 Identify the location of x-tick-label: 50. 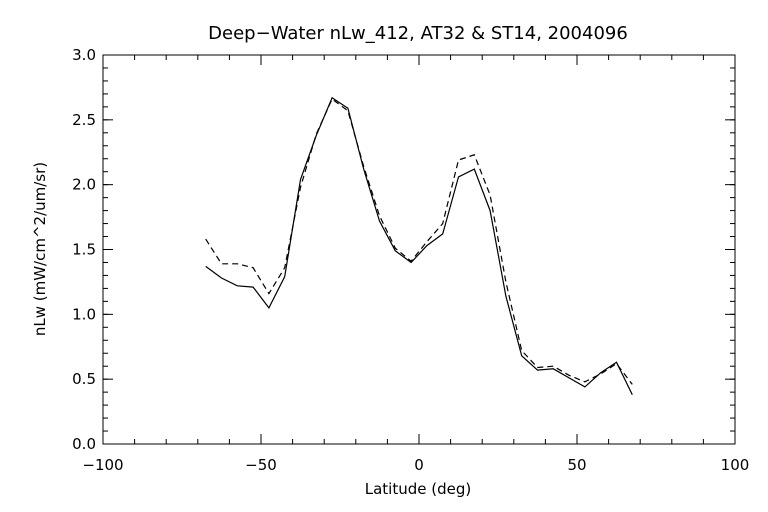
(576, 465).